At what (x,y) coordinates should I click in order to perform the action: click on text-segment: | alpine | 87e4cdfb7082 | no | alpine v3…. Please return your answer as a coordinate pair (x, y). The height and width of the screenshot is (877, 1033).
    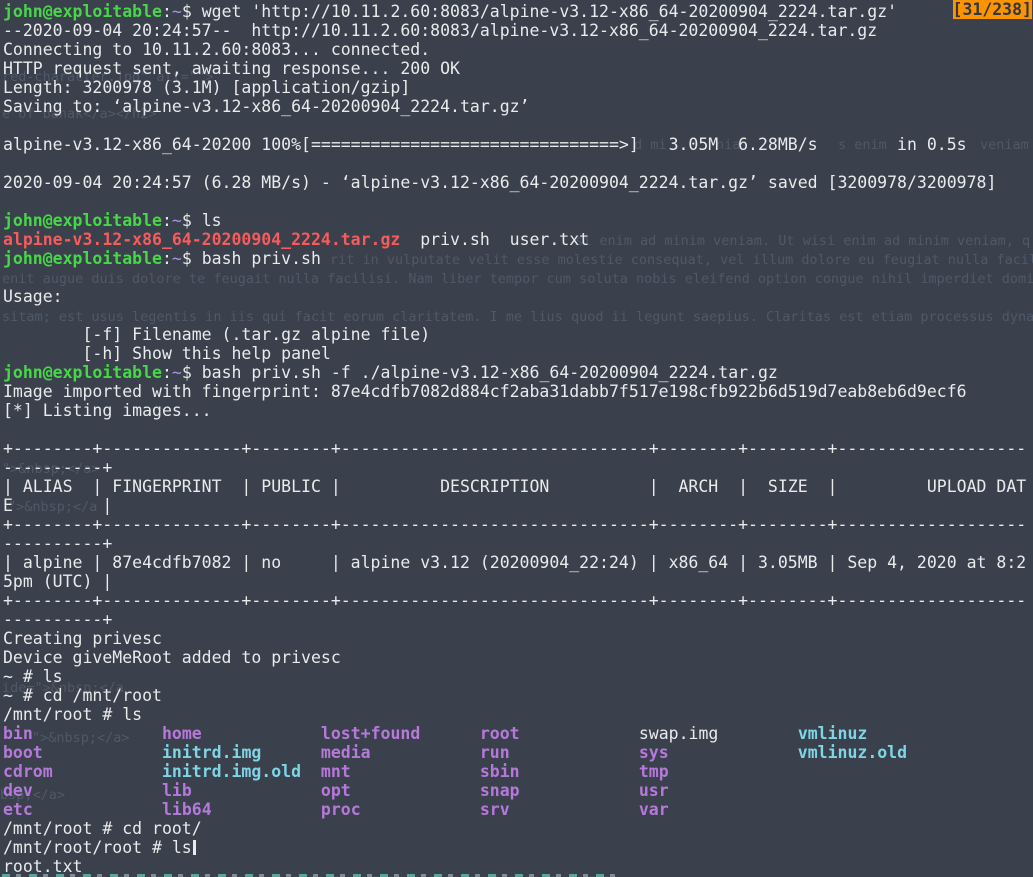
    Looking at the image, I should click on (515, 562).